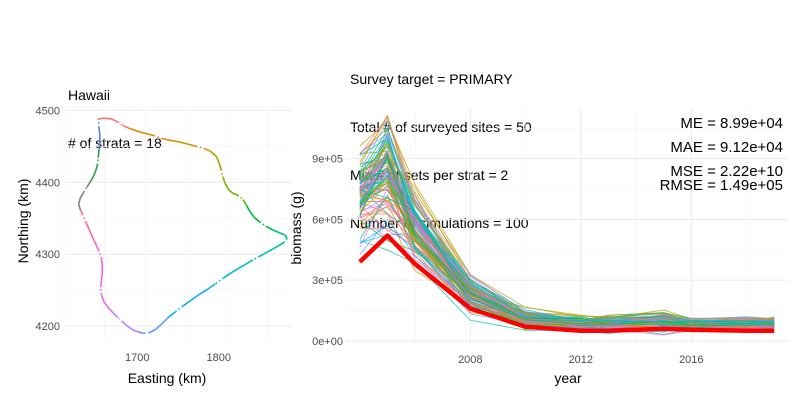 Image resolution: width=800 pixels, height=400 pixels. What do you see at coordinates (327, 160) in the screenshot?
I see `simulation-y-tick-label: 9e+05` at bounding box center [327, 160].